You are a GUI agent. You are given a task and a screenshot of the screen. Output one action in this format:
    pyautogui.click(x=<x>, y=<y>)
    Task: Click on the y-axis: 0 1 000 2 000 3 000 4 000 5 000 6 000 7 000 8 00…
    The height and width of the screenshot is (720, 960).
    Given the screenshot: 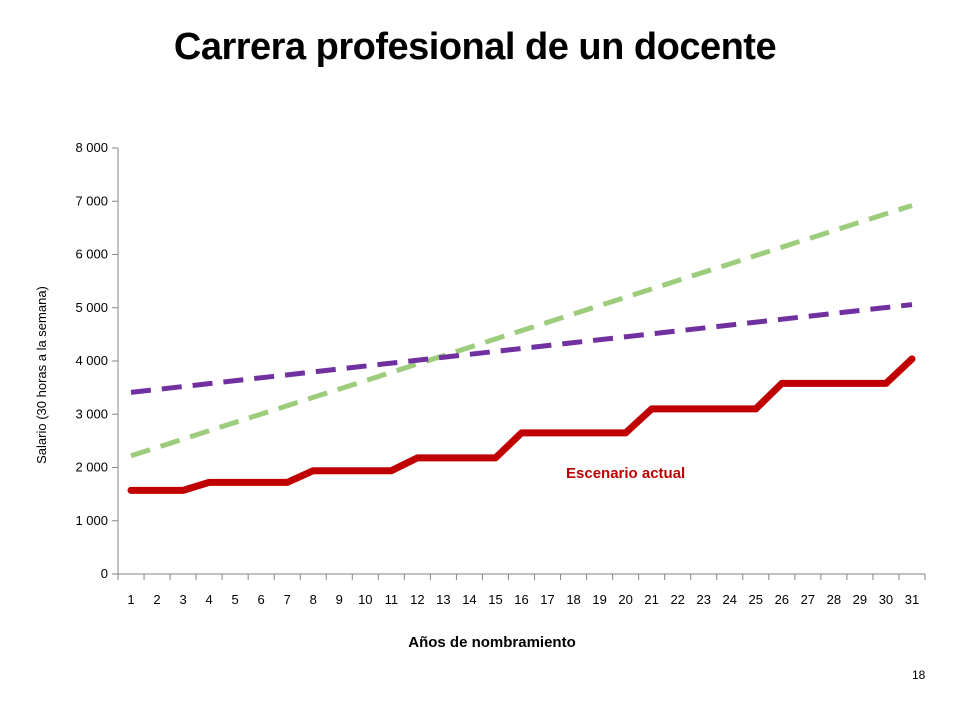 What is the action you would take?
    pyautogui.click(x=97, y=360)
    